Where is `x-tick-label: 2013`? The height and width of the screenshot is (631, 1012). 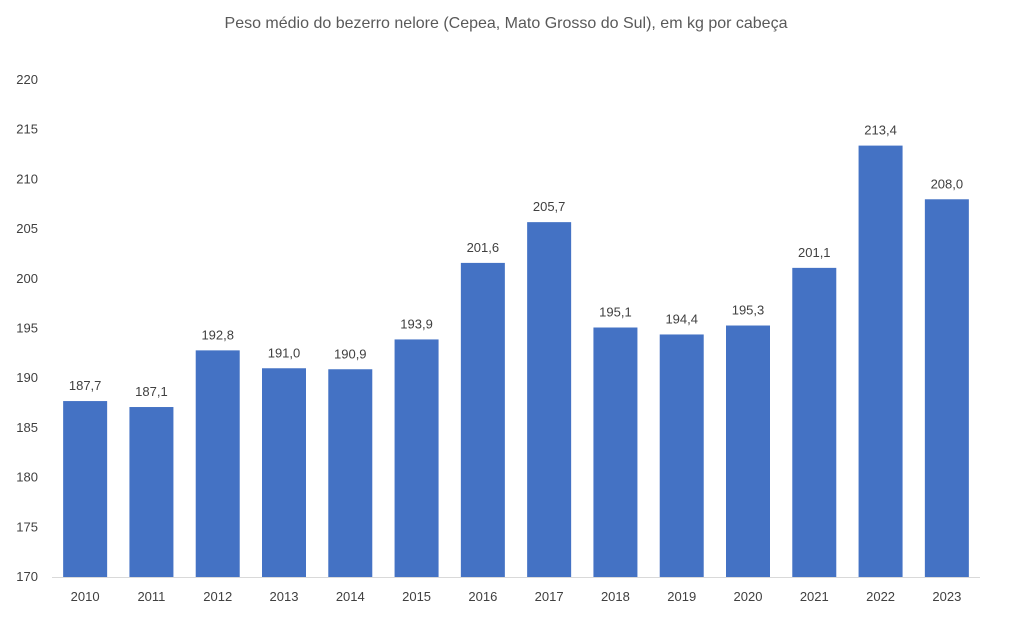
x-tick-label: 2013 is located at coordinates (284, 596).